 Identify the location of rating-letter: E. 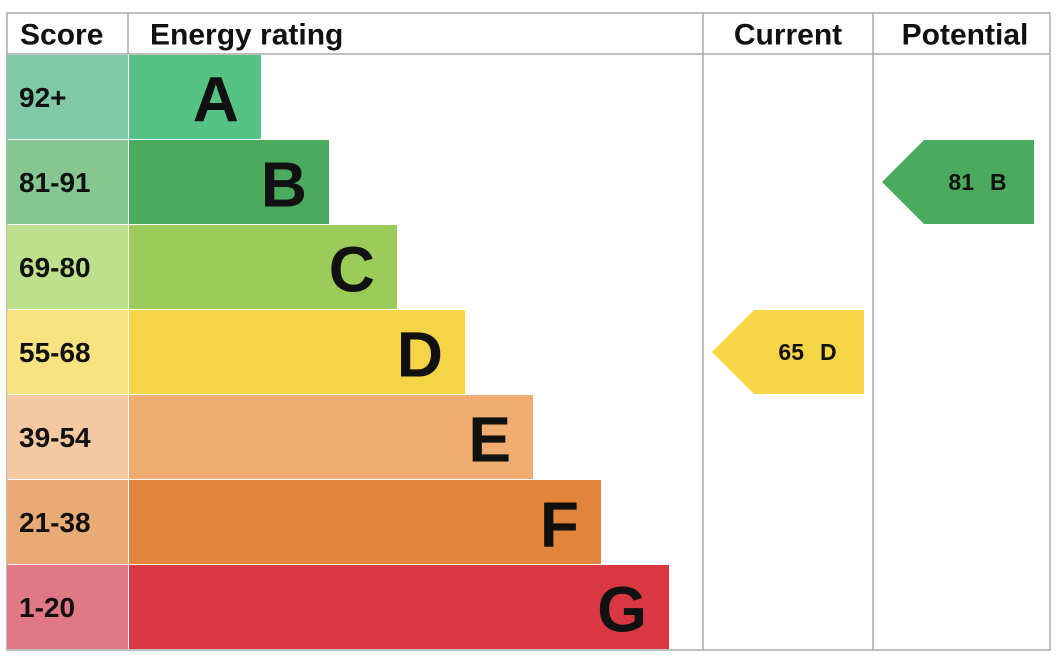
(489, 440).